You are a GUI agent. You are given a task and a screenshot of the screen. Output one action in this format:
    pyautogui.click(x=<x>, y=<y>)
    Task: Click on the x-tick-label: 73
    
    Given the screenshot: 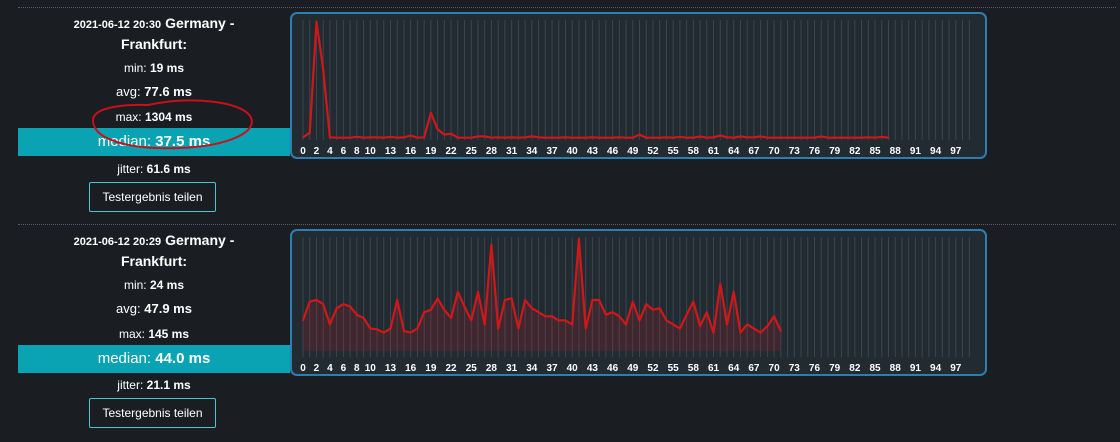 What is the action you would take?
    pyautogui.click(x=795, y=151)
    